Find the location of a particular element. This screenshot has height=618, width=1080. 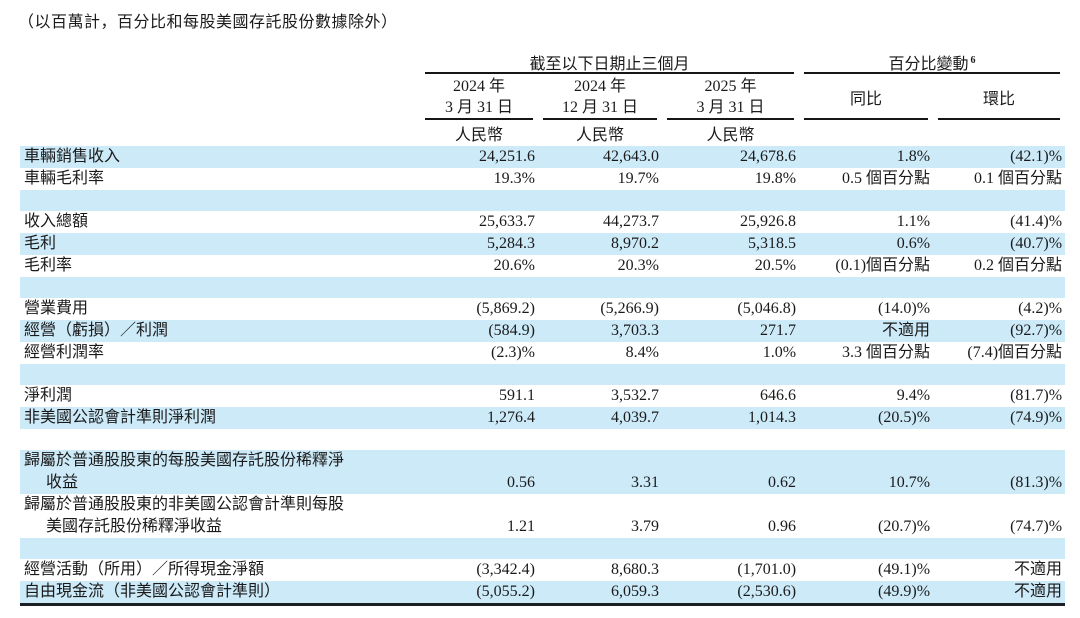

row-label-line: 歸屬於普通股股東的非美國公認會計準則每股 is located at coordinates (184, 504).